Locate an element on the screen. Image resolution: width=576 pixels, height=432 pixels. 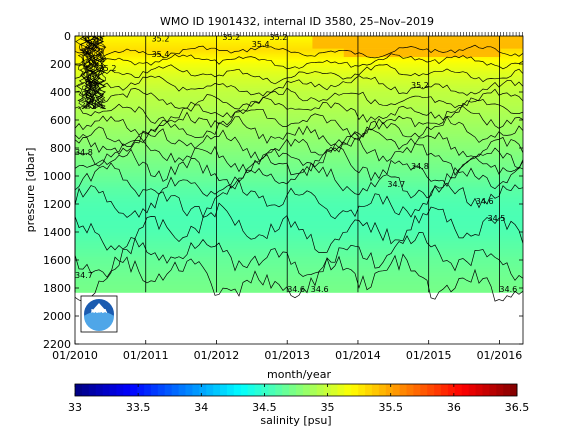
colorbar-tick-label: 34.5 is located at coordinates (264, 407).